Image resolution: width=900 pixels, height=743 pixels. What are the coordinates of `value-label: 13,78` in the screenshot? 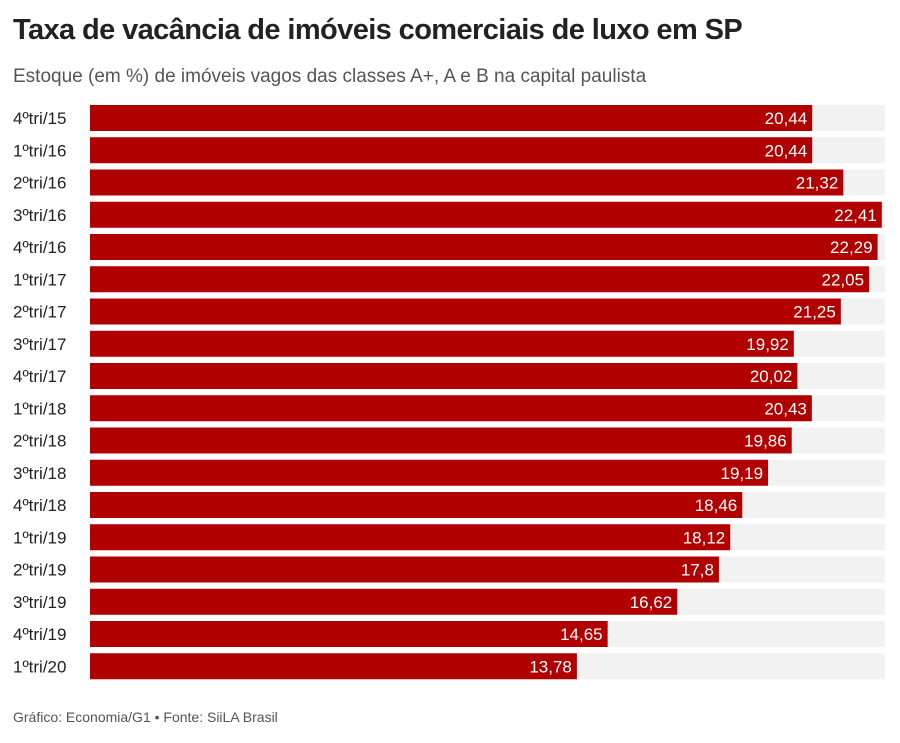 It's located at (550, 666).